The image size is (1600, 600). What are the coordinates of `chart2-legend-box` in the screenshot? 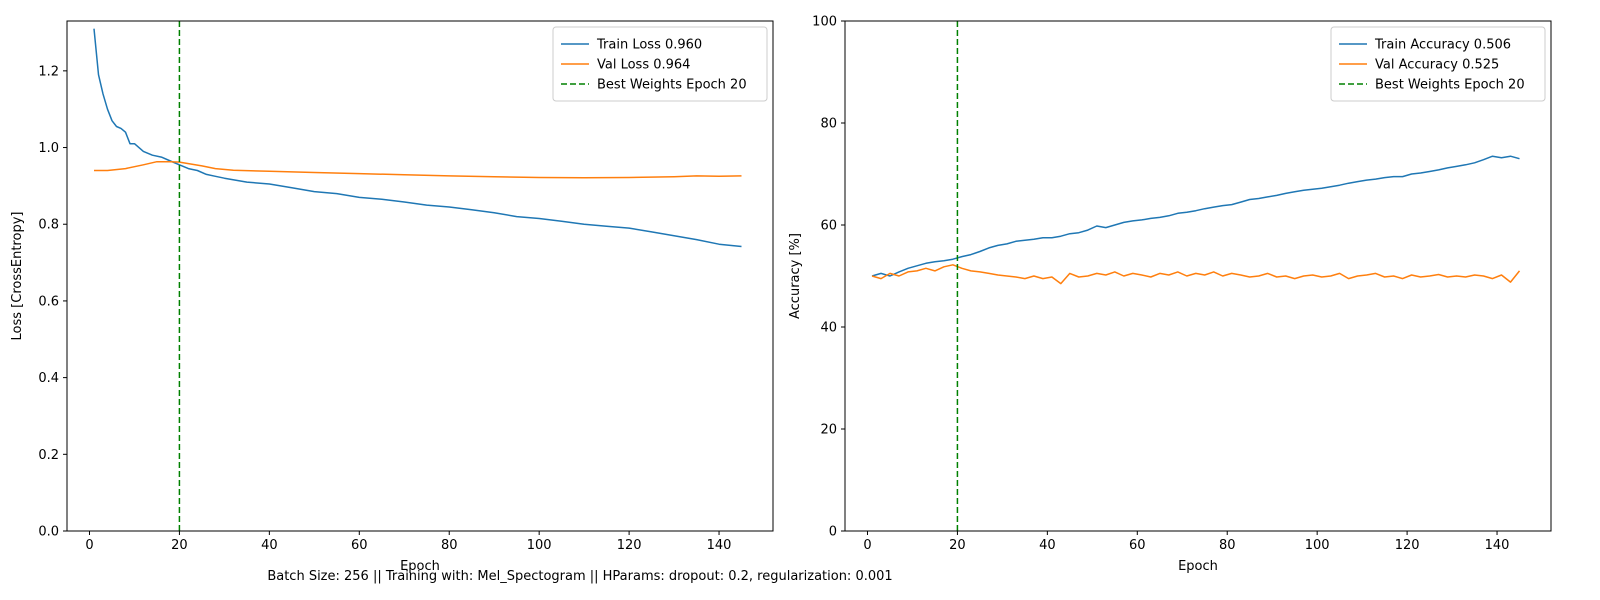 It's located at (1438, 64).